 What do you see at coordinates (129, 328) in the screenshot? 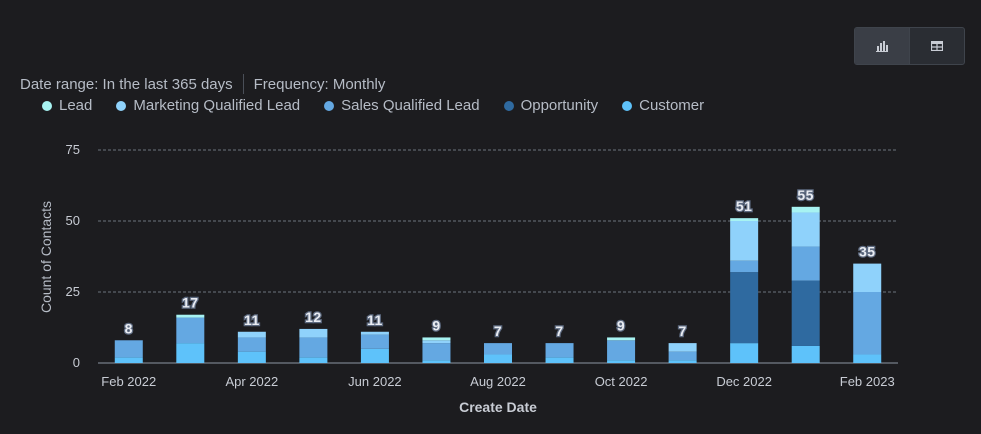
I see `bar-total-label: 8` at bounding box center [129, 328].